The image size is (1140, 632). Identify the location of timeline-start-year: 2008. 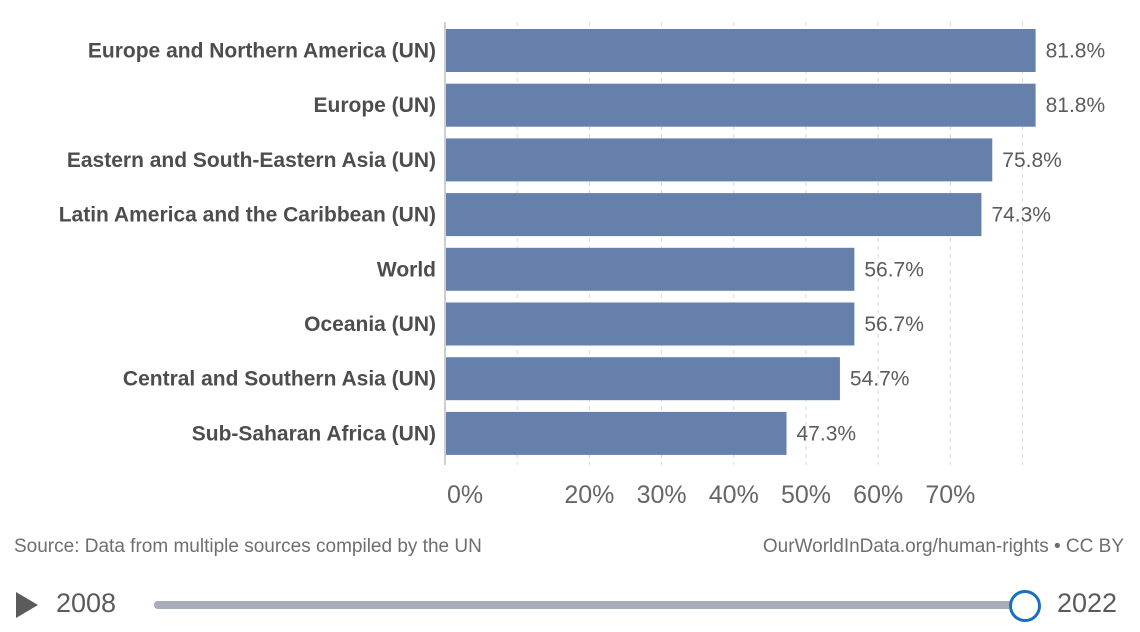
(86, 603).